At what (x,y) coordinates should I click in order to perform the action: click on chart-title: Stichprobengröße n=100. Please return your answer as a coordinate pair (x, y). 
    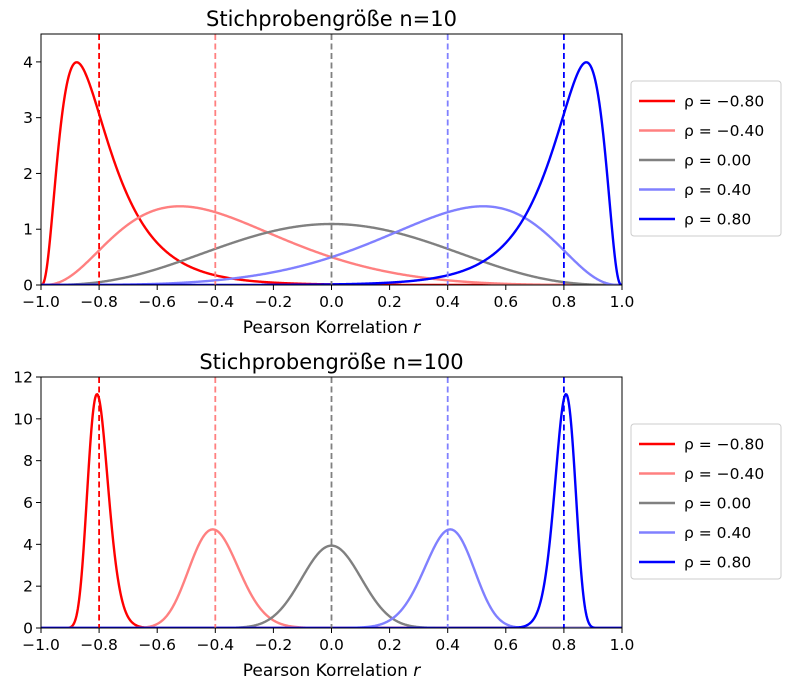
    Looking at the image, I should click on (331, 362).